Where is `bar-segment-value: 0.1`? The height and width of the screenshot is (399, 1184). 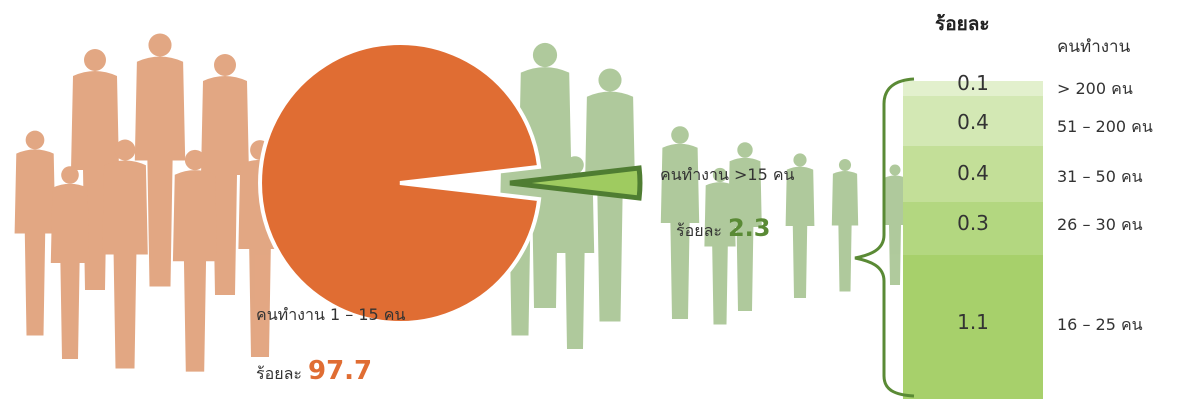 bar-segment-value: 0.1 is located at coordinates (973, 83).